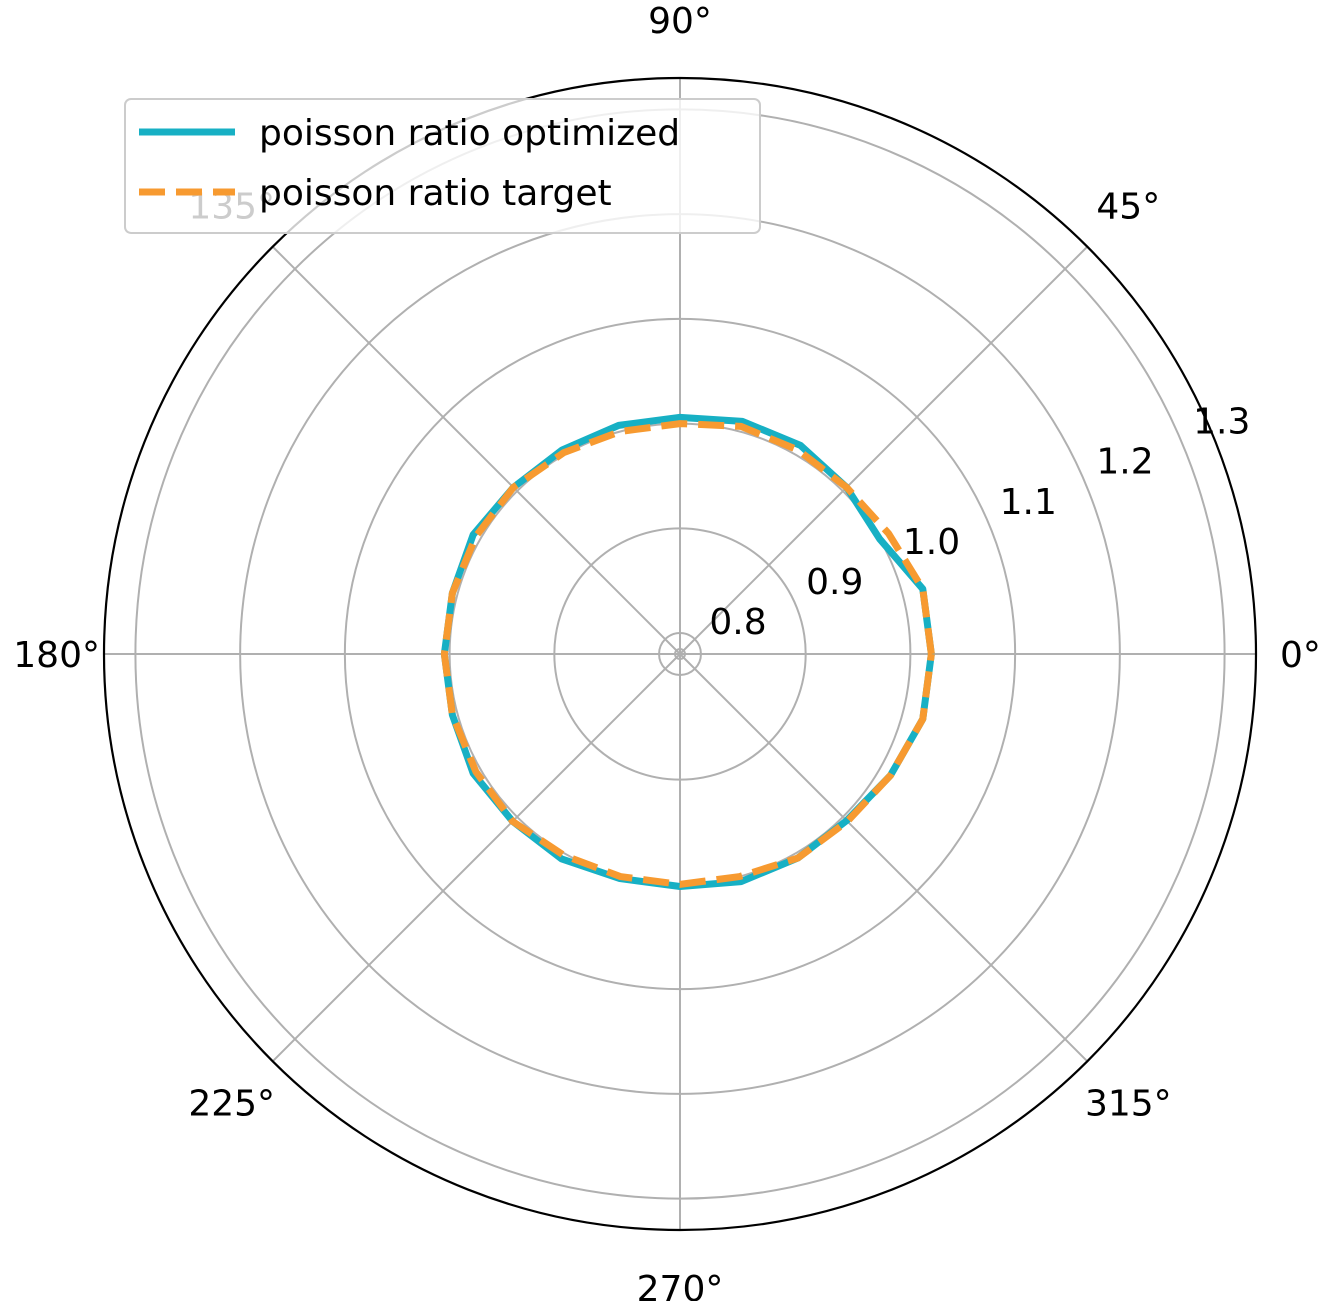 This screenshot has width=1334, height=1301. What do you see at coordinates (56, 655) in the screenshot?
I see `theta-tick-label-4: 180°` at bounding box center [56, 655].